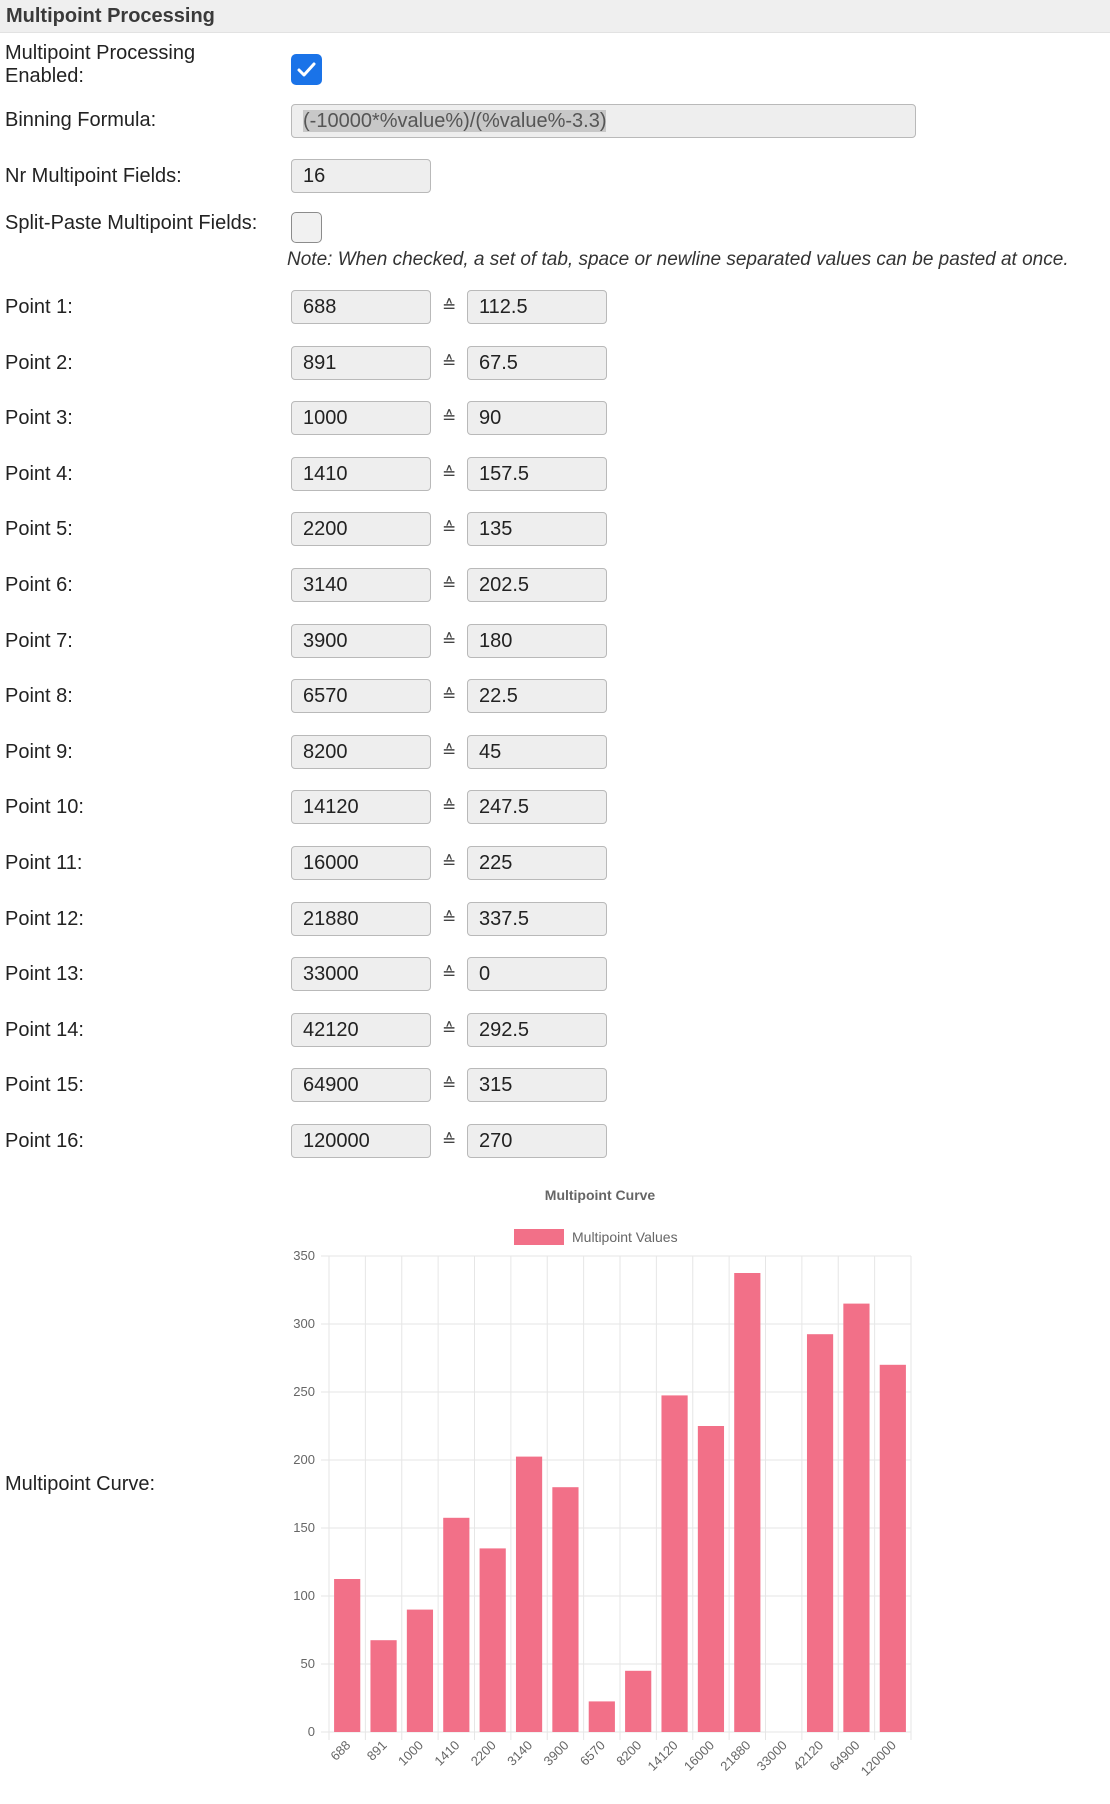 This screenshot has height=1804, width=1110. Describe the element at coordinates (699, 1756) in the screenshot. I see `x-tick-label: 16000` at that location.